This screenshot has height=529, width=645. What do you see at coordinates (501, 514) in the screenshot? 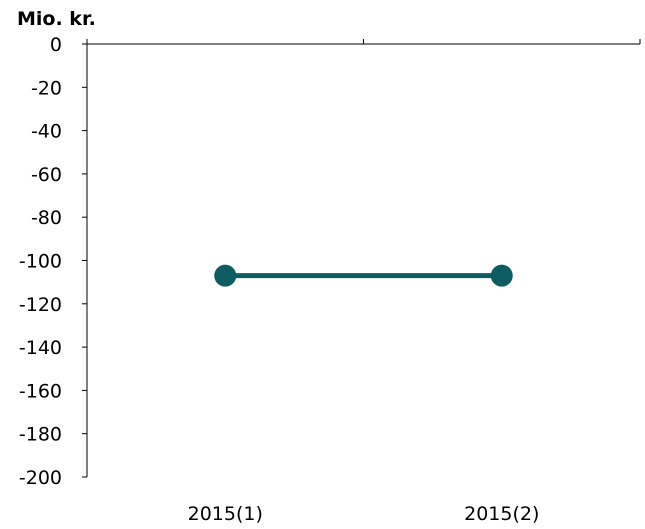
I see `x-tick-label: 2015(2)` at bounding box center [501, 514].